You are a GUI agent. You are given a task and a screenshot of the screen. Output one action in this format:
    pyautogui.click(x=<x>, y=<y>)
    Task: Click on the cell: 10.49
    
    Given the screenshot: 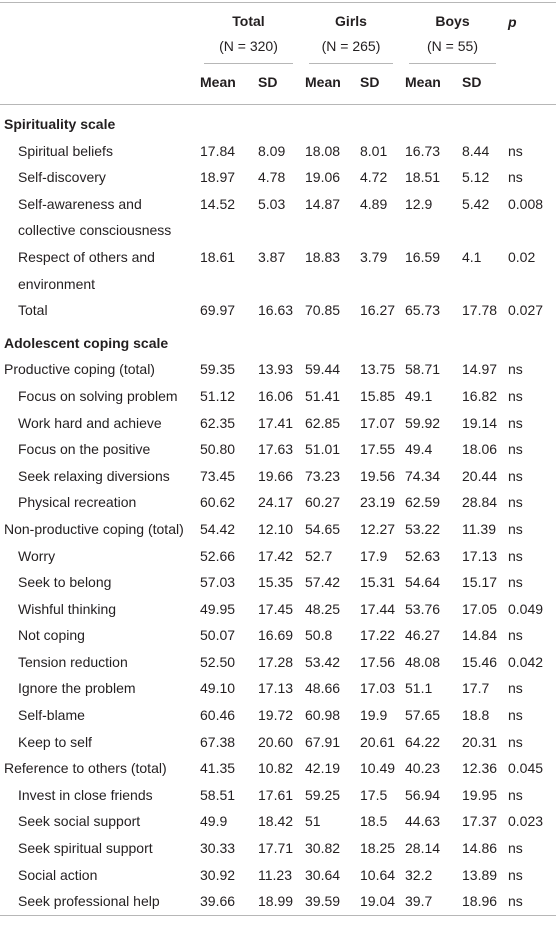 What is the action you would take?
    pyautogui.click(x=378, y=768)
    